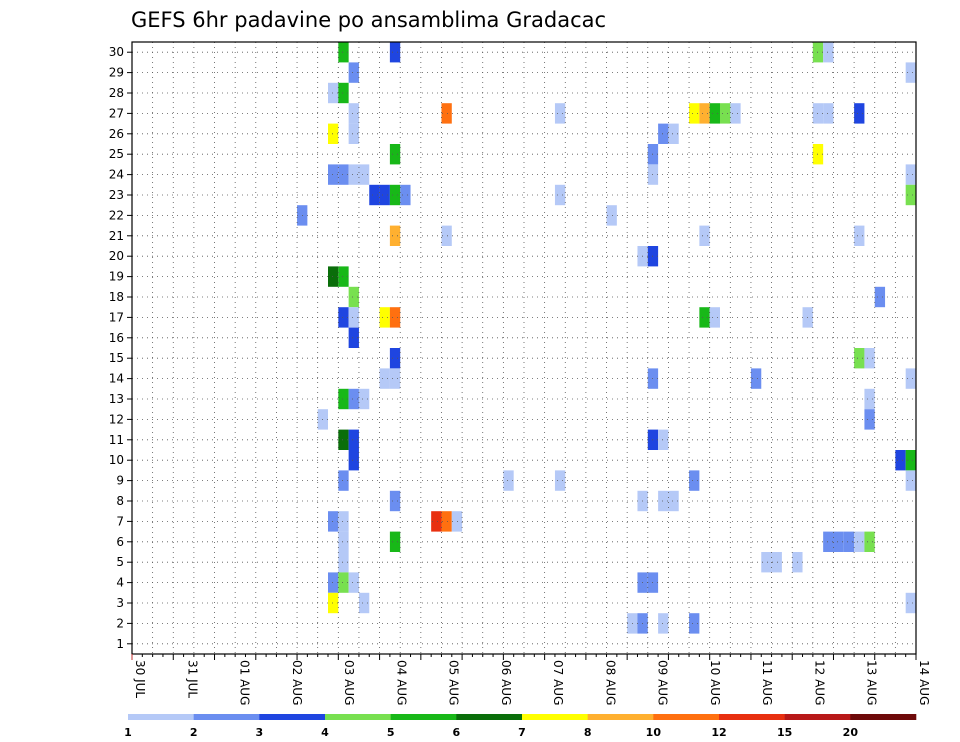  I want to click on colorbar-tick-label: 15, so click(784, 732).